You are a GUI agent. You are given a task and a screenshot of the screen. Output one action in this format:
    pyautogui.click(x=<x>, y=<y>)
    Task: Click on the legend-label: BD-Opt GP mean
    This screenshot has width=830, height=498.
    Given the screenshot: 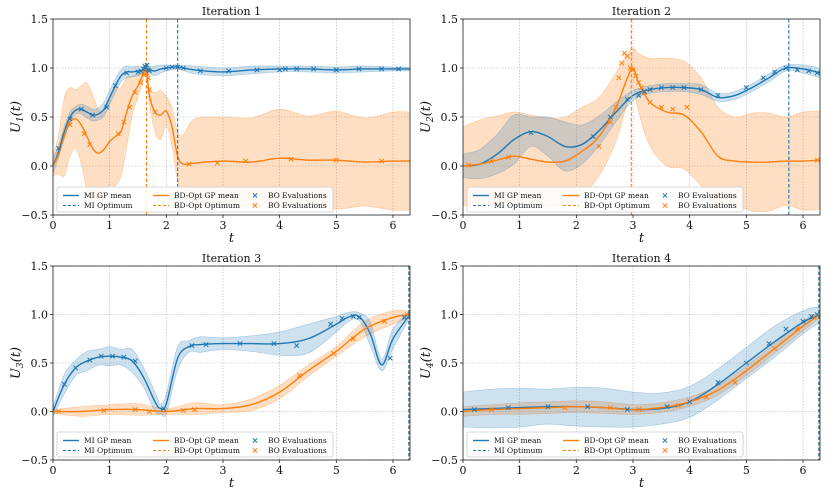 What is the action you would take?
    pyautogui.click(x=616, y=195)
    